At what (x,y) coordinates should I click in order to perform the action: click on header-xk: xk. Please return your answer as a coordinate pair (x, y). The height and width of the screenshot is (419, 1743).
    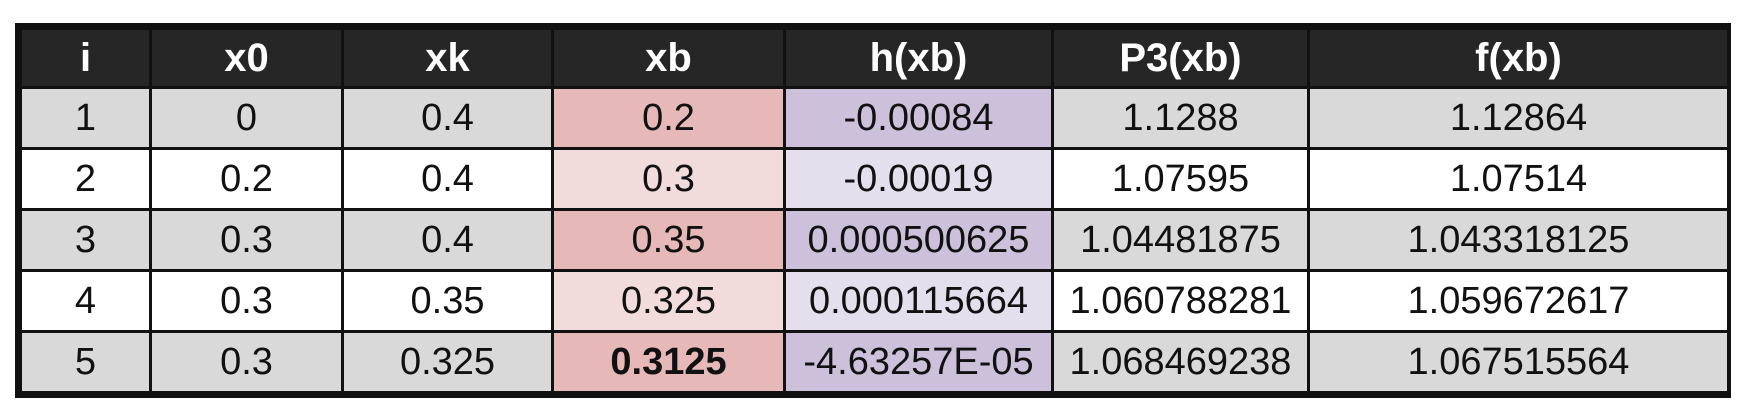
    Looking at the image, I should click on (447, 58).